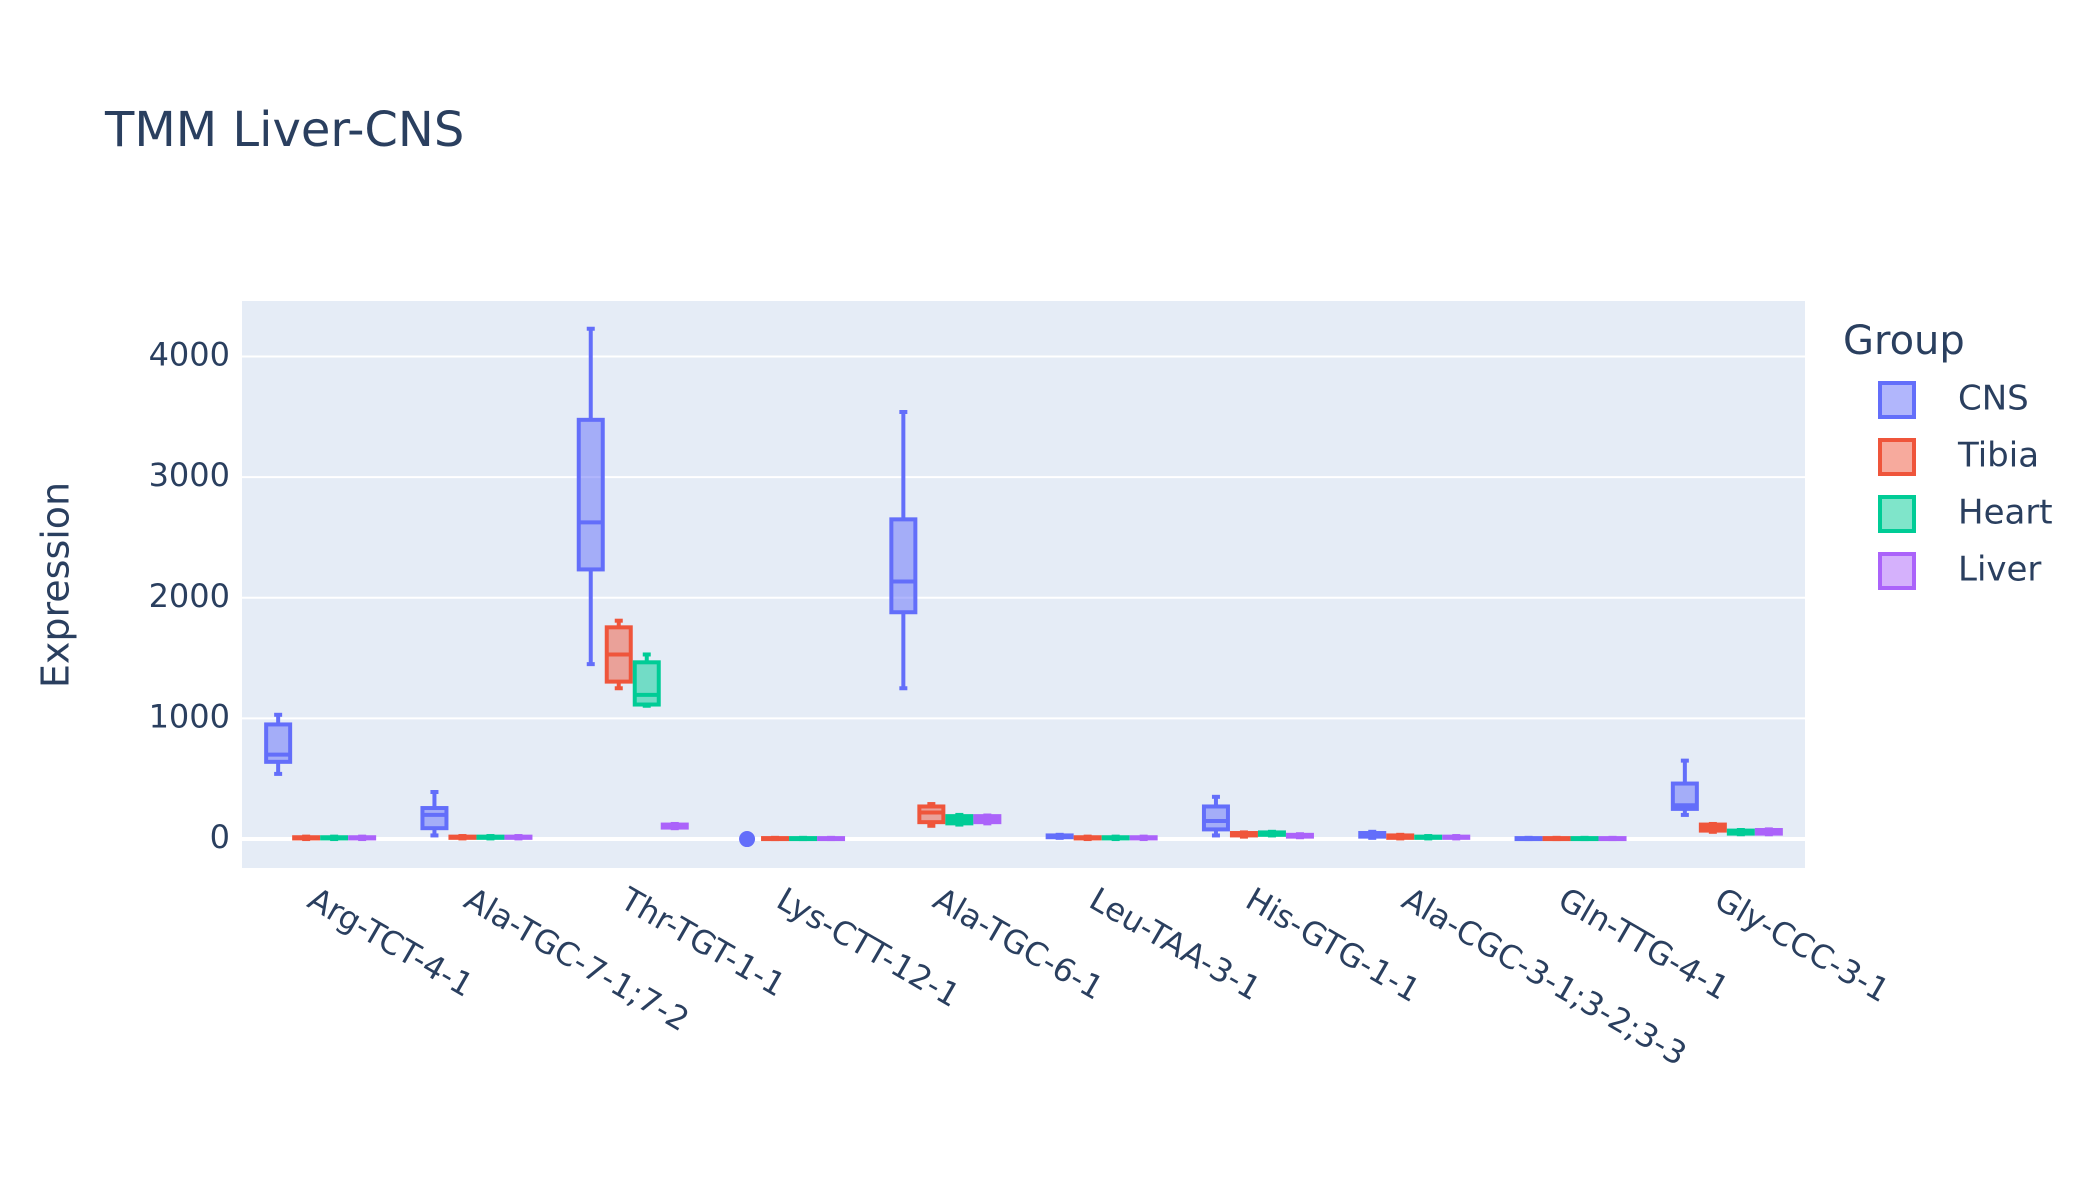 The height and width of the screenshot is (1200, 2100). I want to click on y-tick-label: 0, so click(220, 837).